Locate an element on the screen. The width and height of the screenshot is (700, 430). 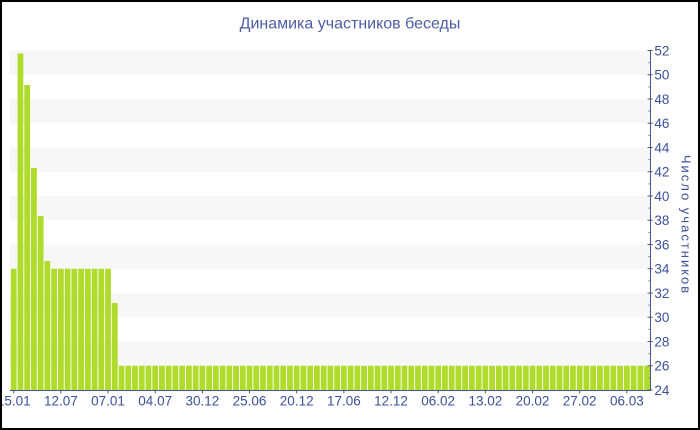
svg-text: 20.02 is located at coordinates (533, 401).